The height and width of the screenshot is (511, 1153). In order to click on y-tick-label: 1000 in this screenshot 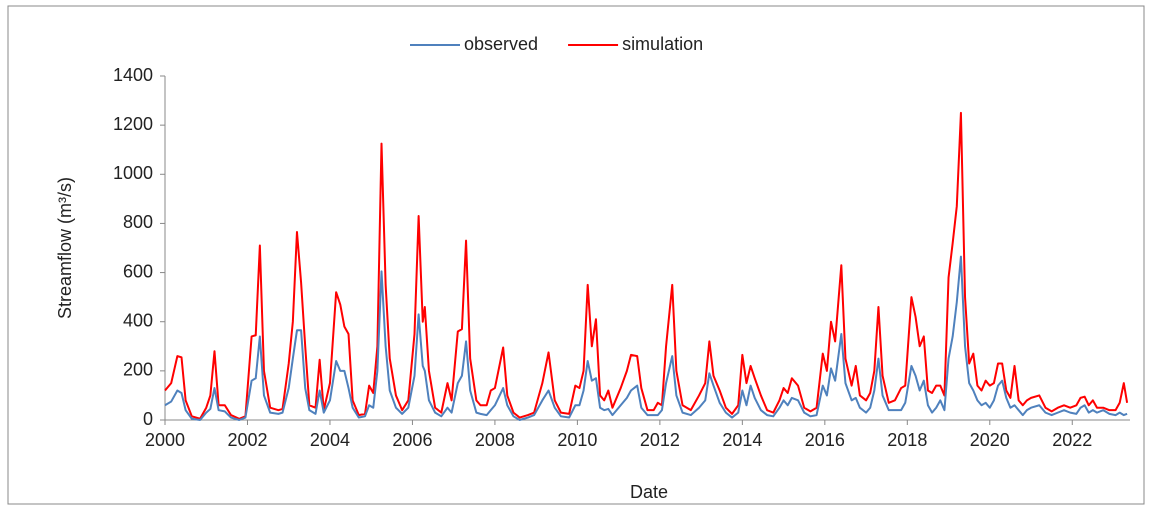, I will do `click(133, 173)`.